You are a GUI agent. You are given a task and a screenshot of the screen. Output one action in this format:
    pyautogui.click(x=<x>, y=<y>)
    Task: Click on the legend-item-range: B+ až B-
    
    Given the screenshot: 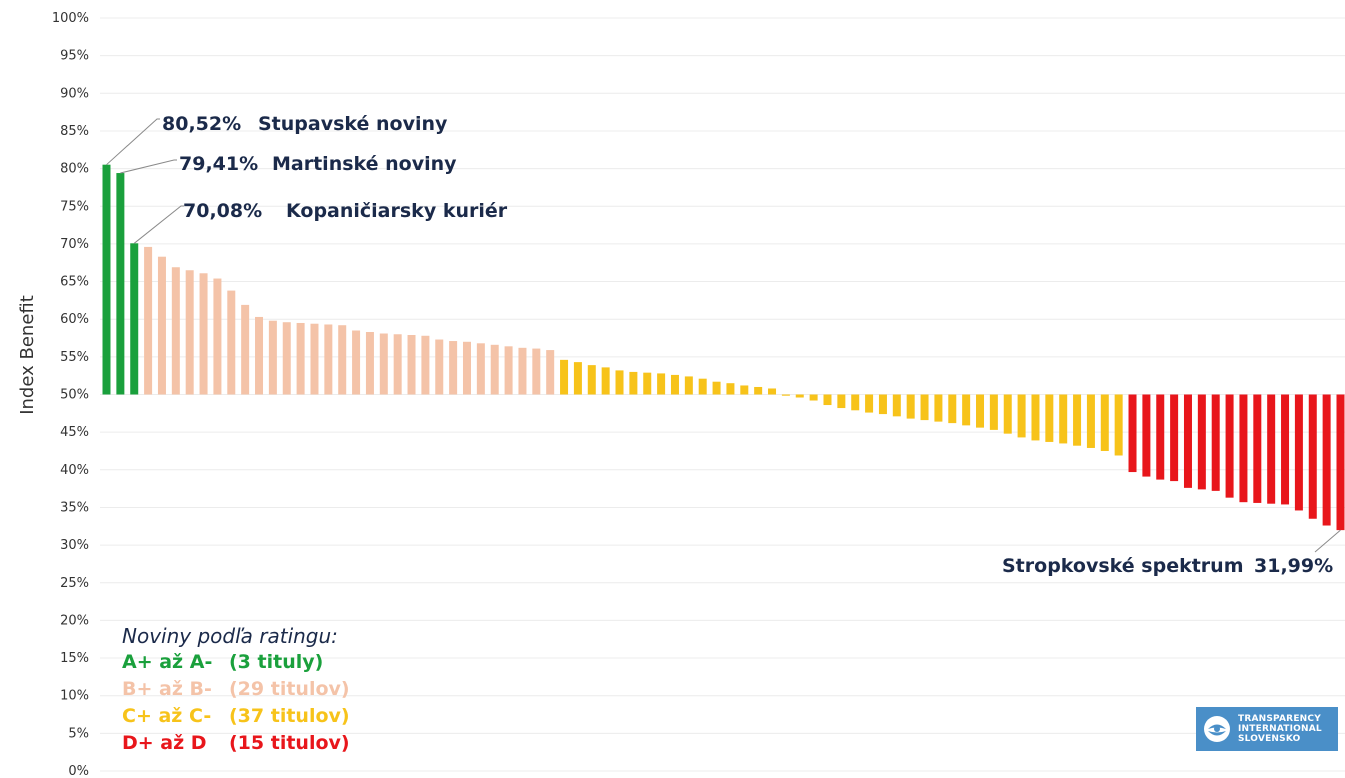 What is the action you would take?
    pyautogui.click(x=167, y=689)
    